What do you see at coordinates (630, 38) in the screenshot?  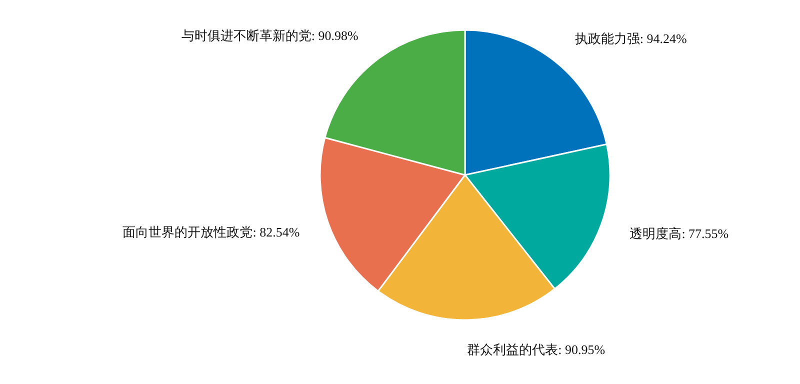 I see `slice-label: 执政能力强: 94.24%` at bounding box center [630, 38].